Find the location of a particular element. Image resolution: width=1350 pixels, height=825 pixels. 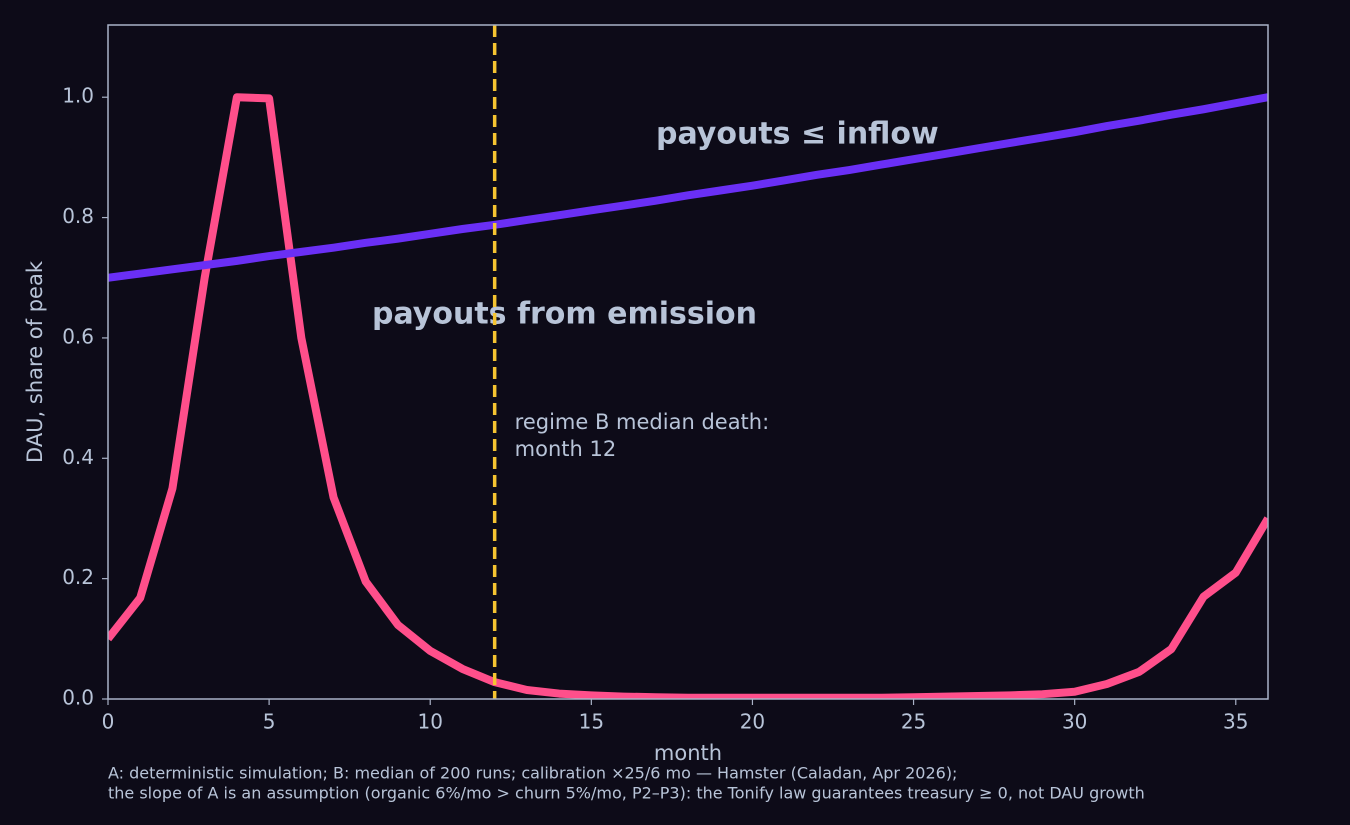

y-tick-label: 0.8 is located at coordinates (78, 216).